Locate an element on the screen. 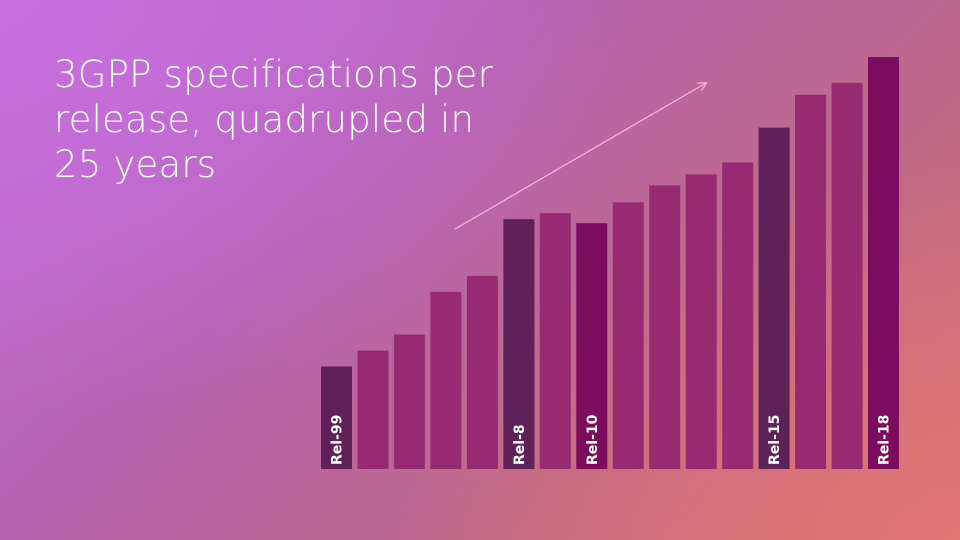 The height and width of the screenshot is (540, 960). bar-label-7: Rel-10 is located at coordinates (593, 439).